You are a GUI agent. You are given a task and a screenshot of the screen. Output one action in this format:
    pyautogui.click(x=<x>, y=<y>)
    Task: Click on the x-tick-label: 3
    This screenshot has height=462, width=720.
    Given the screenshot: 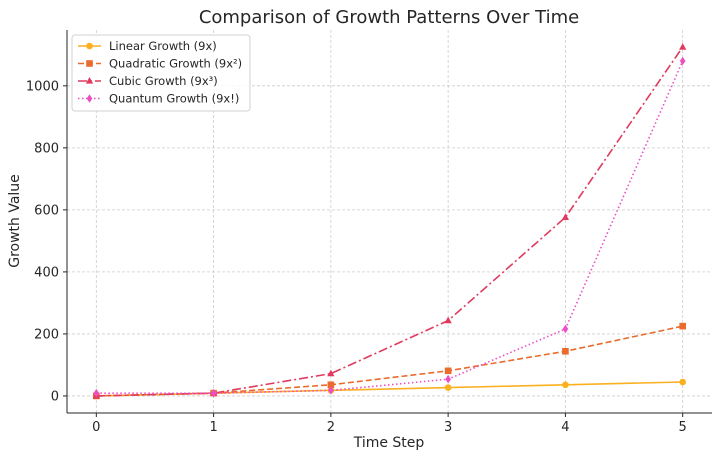 What is the action you would take?
    pyautogui.click(x=448, y=427)
    